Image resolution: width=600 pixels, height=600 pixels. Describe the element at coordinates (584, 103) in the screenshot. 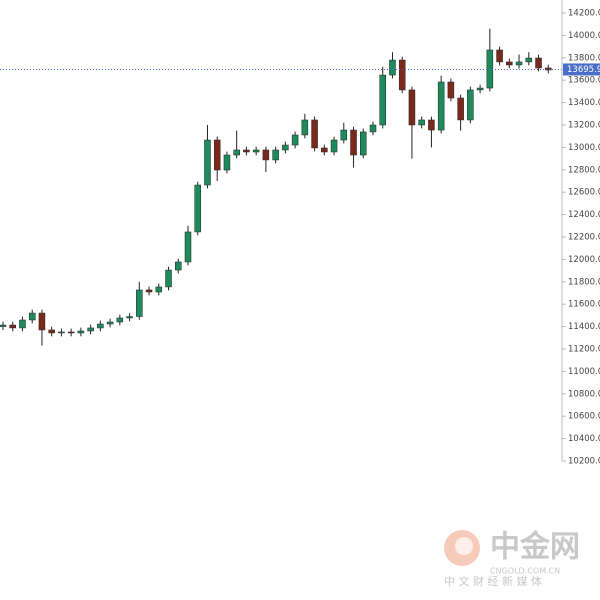

I see `y-tick-label: 13400.0` at that location.